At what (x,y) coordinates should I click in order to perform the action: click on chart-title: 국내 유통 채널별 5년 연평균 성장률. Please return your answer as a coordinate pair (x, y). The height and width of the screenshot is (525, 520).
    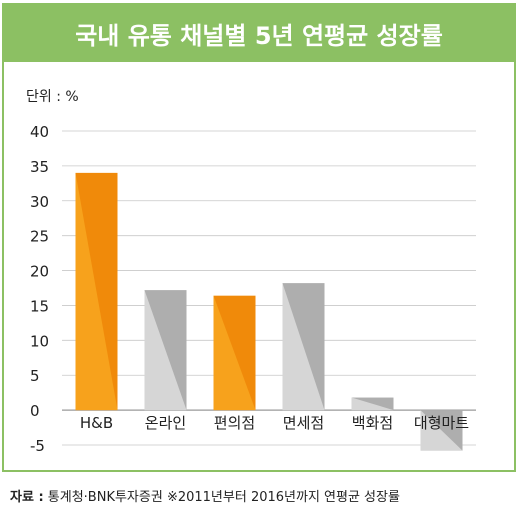
    Looking at the image, I should click on (259, 36).